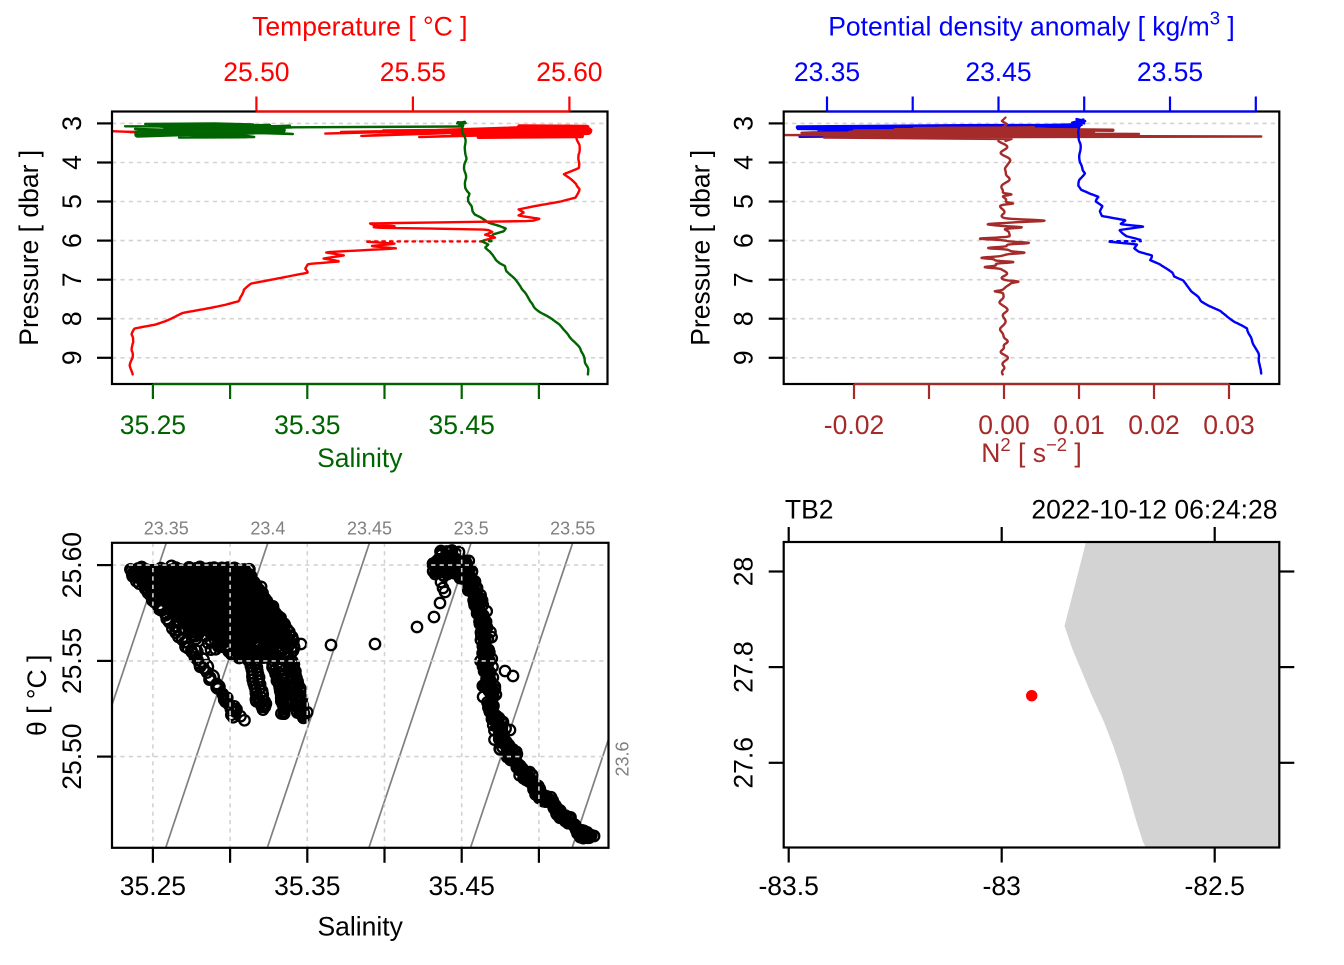  I want to click on svg-text:Potential density anomaly [ kg: Potential density anomaly [ kg/m3 ], so click(1031, 24).